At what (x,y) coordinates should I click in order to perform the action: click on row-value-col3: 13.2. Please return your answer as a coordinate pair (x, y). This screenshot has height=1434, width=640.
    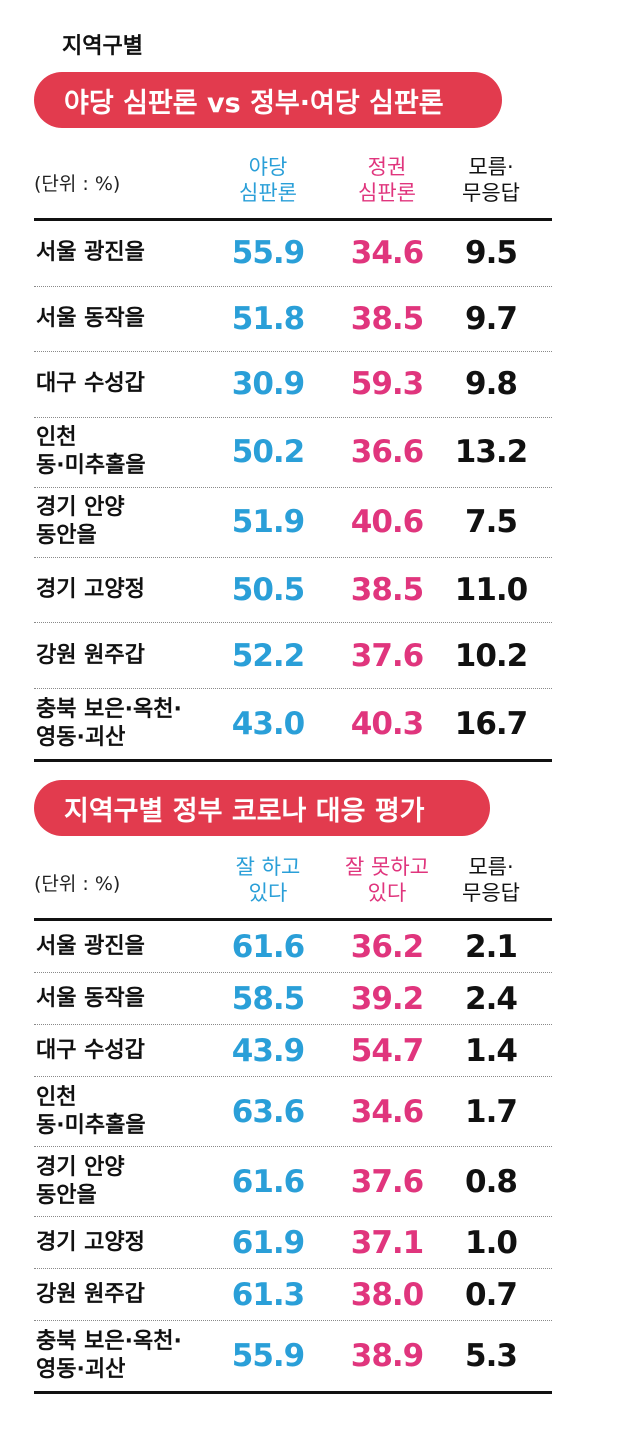
    Looking at the image, I should click on (491, 452).